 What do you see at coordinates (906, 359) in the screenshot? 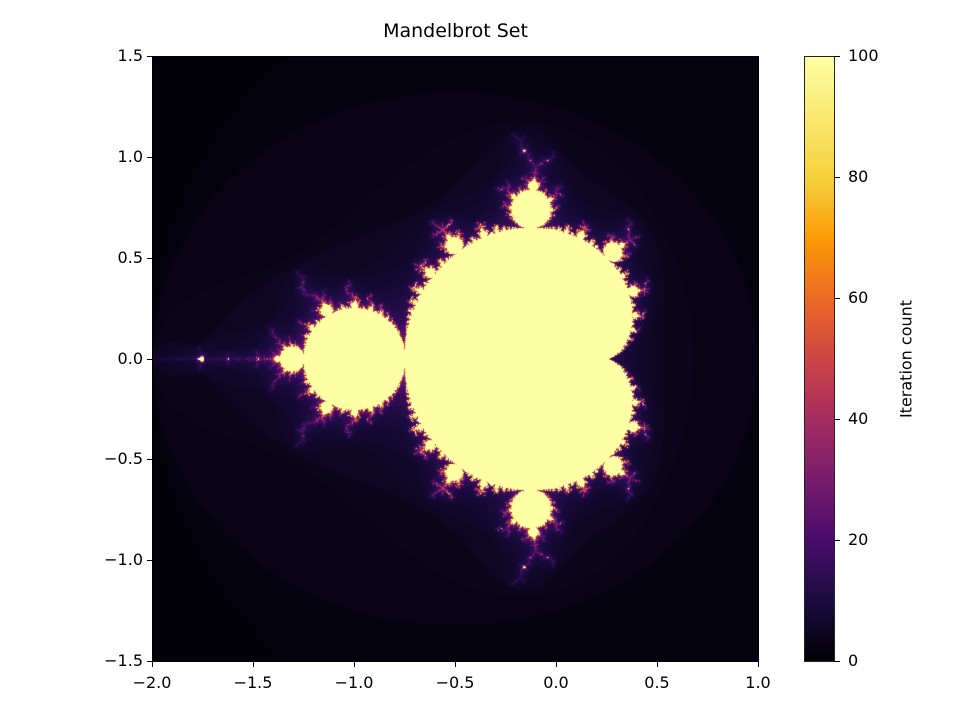
I see `colorbar-label: Iteration count` at bounding box center [906, 359].